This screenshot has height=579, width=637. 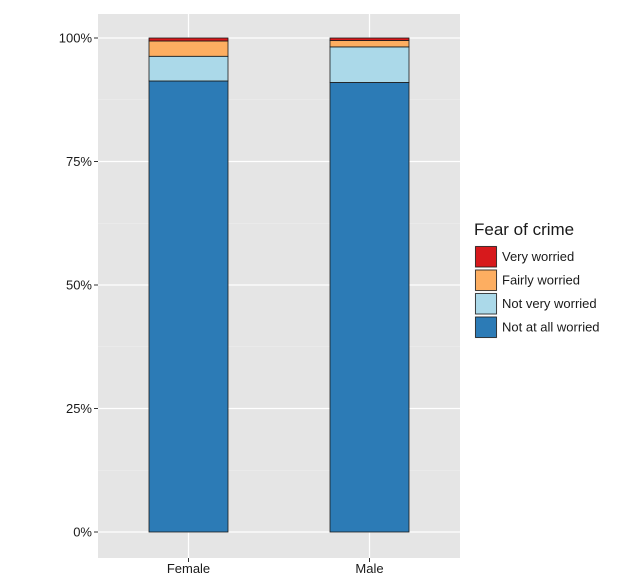 What do you see at coordinates (538, 256) in the screenshot?
I see `legend-label: Very worried` at bounding box center [538, 256].